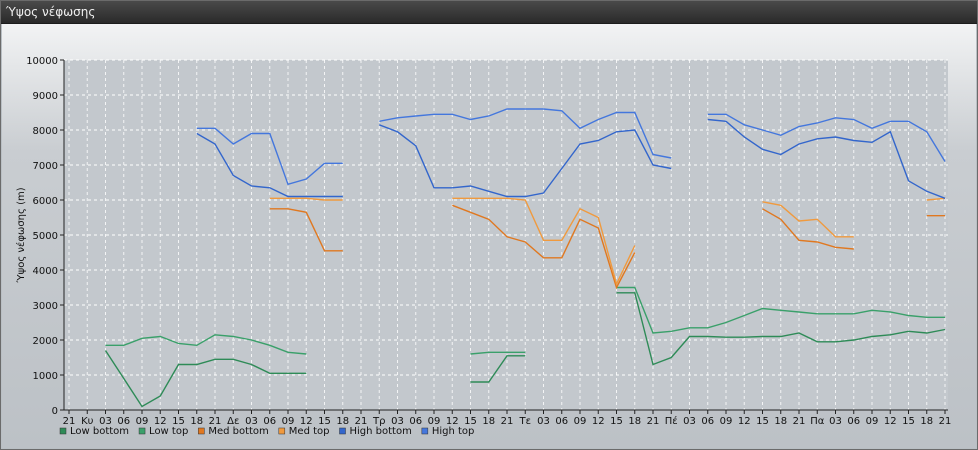 The image size is (978, 450). I want to click on window-title: Ύψος νέφωσης, so click(51, 12).